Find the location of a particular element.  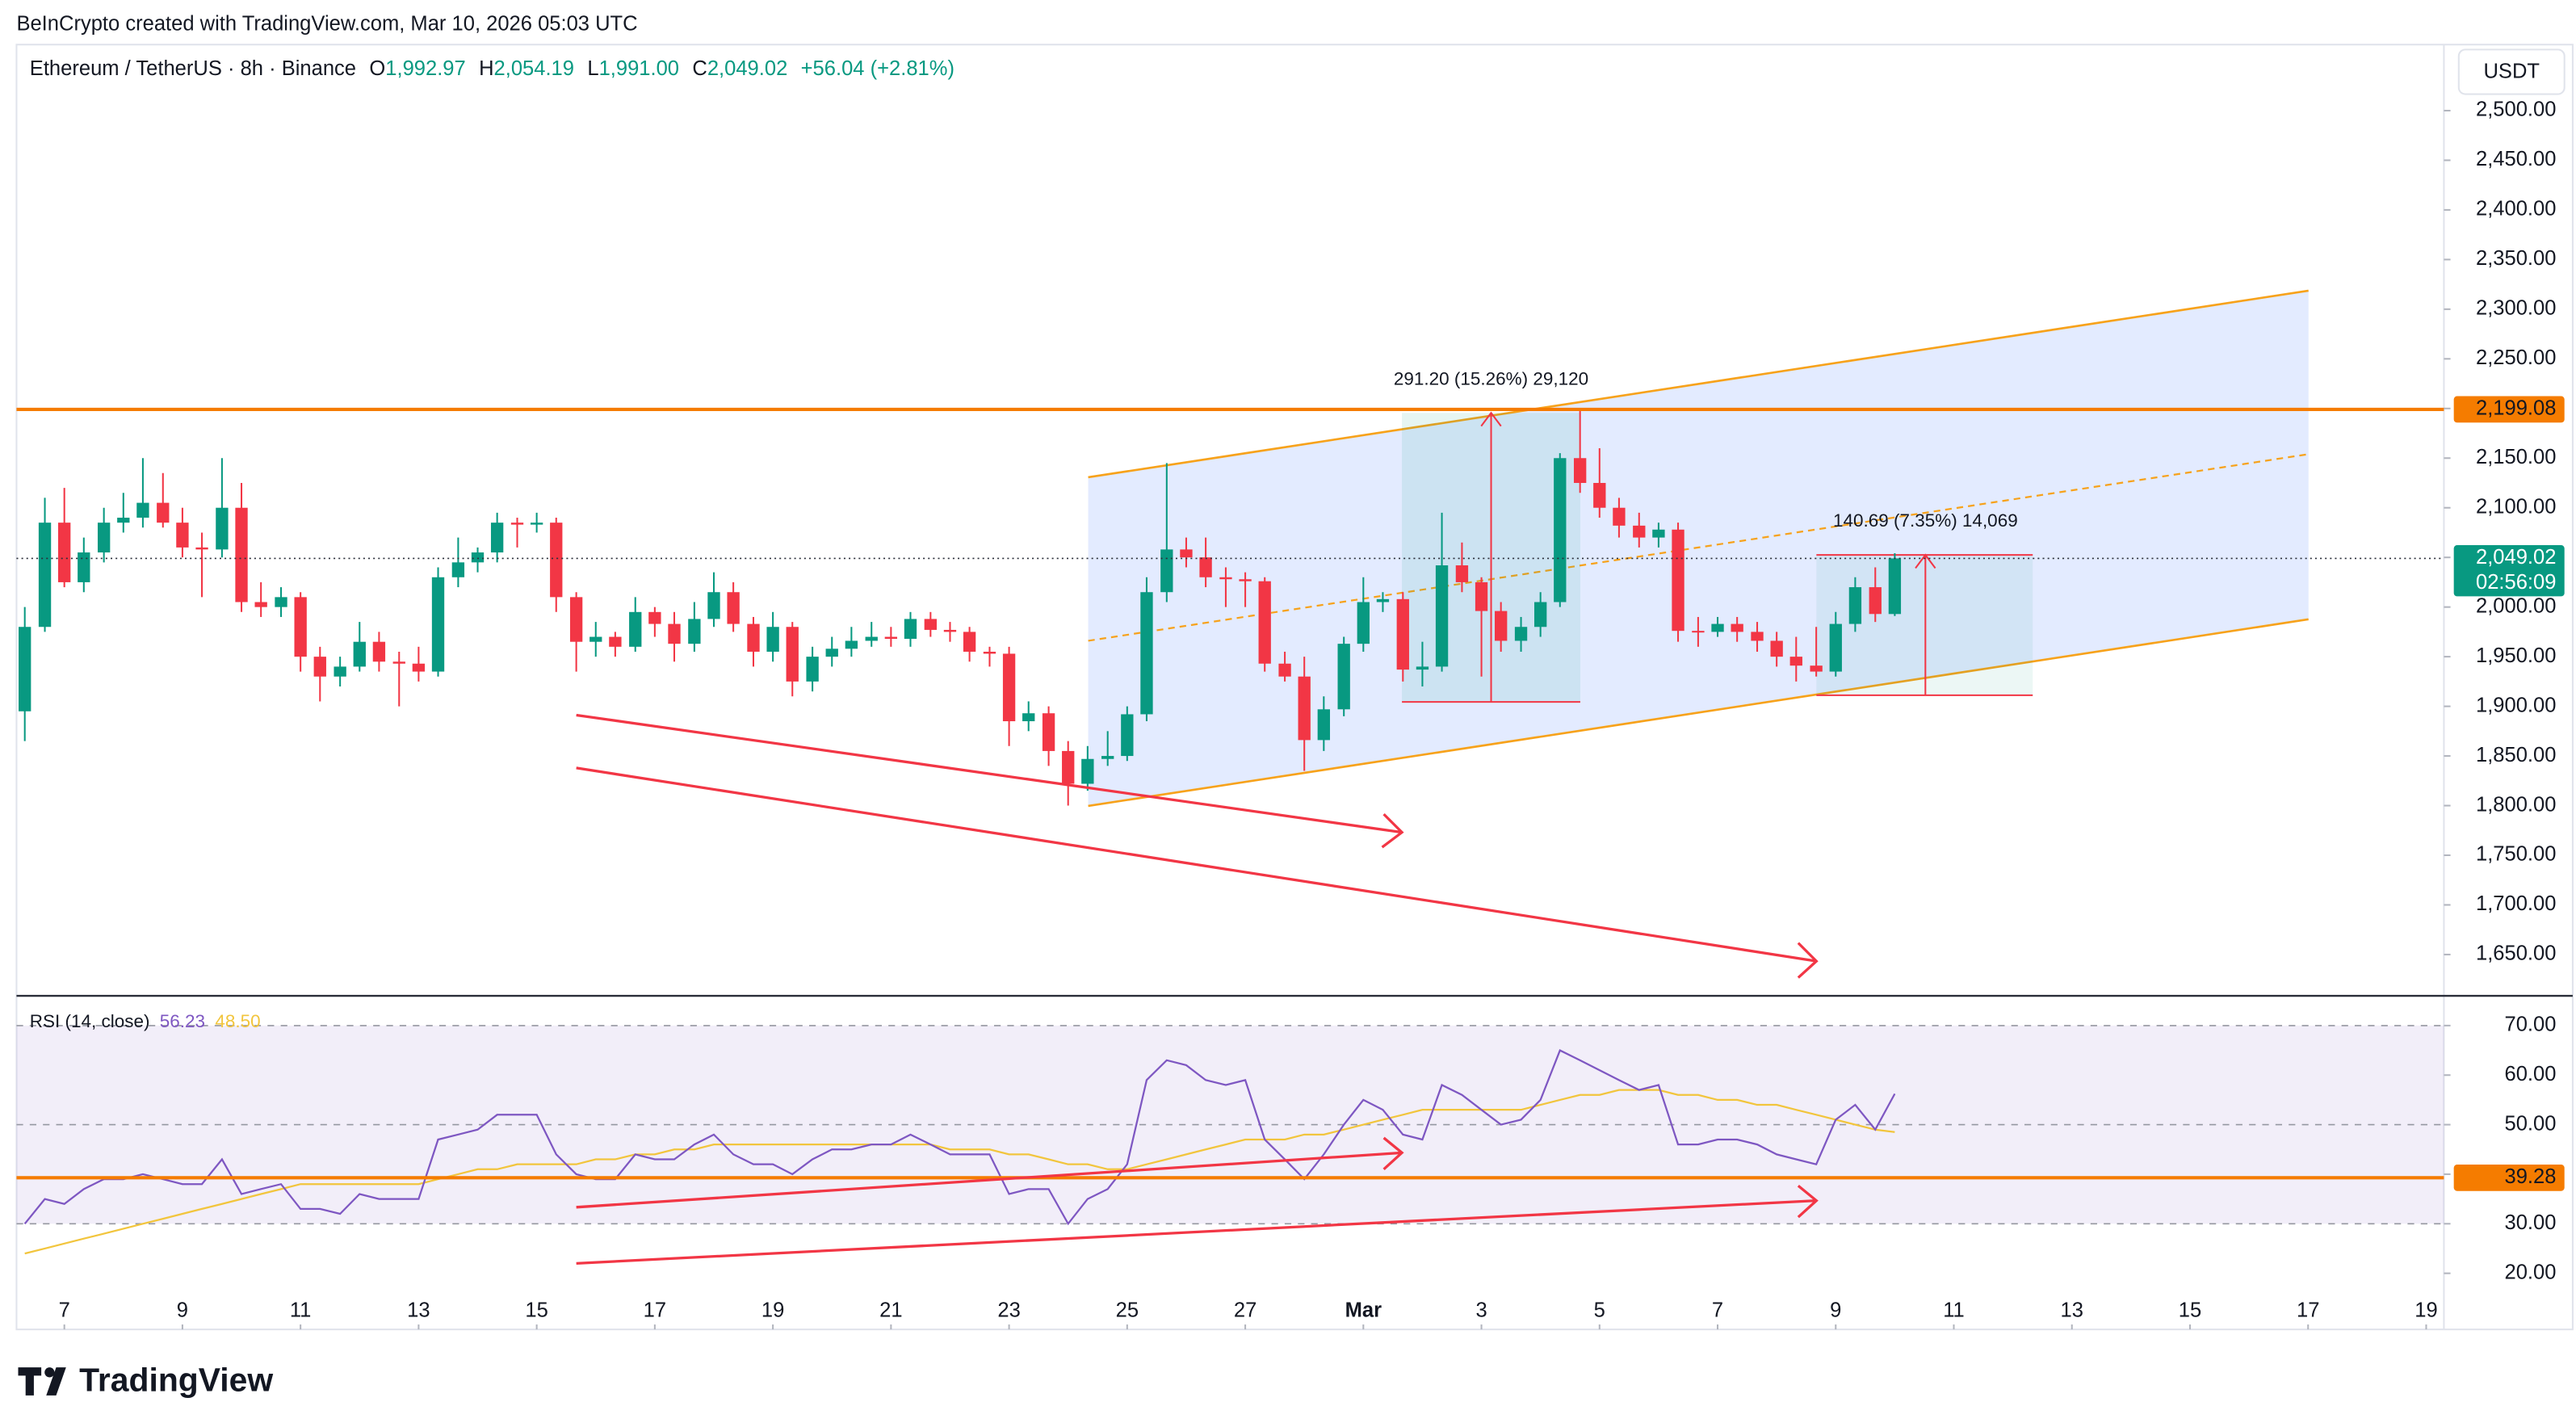

y-tick-label: 1,800.00 is located at coordinates (2516, 804).